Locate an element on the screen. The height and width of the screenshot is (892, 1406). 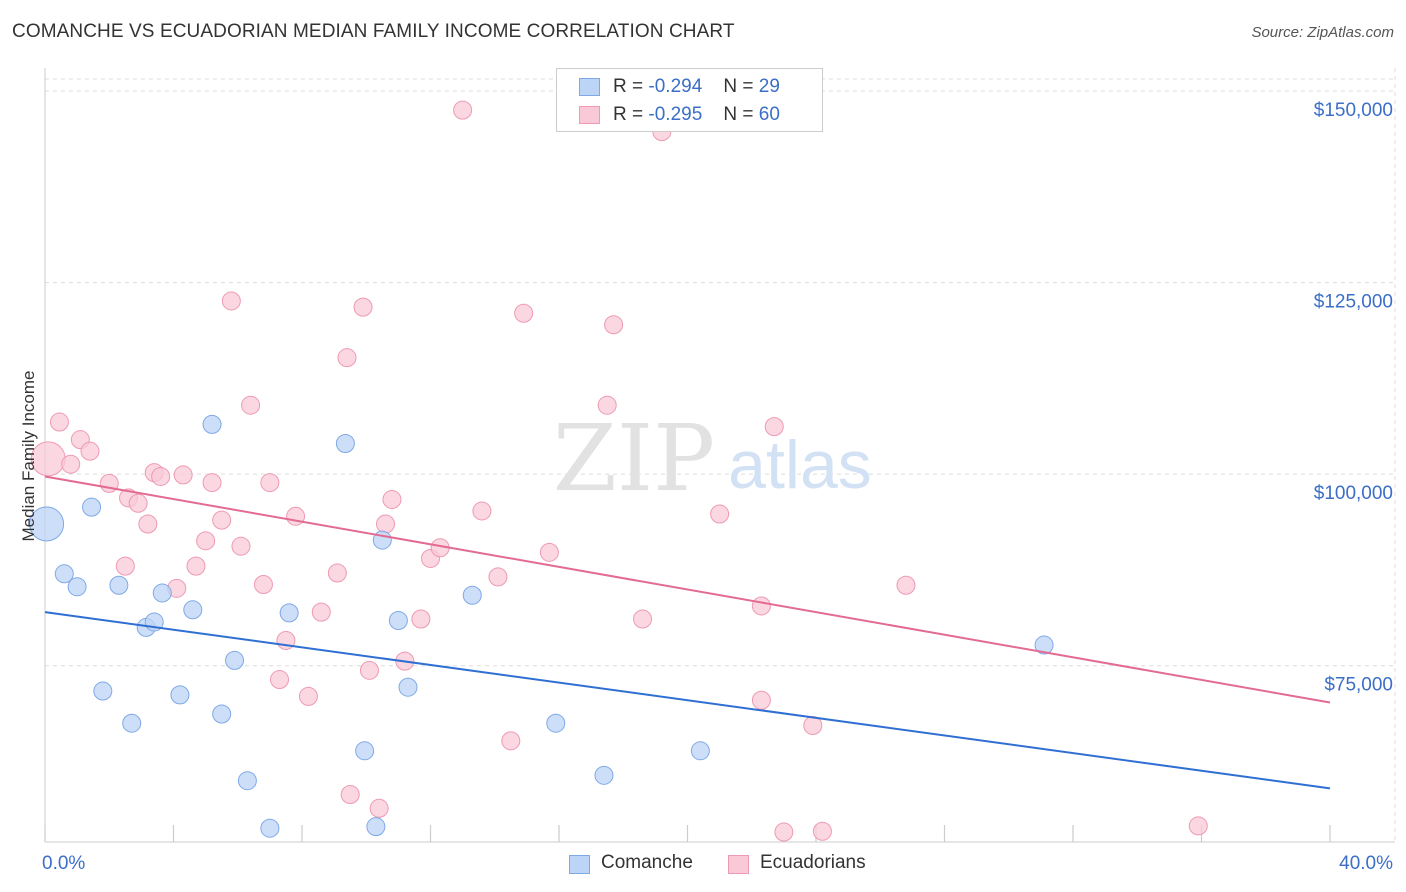
watermark-zip: ZIP is located at coordinates (634, 458).